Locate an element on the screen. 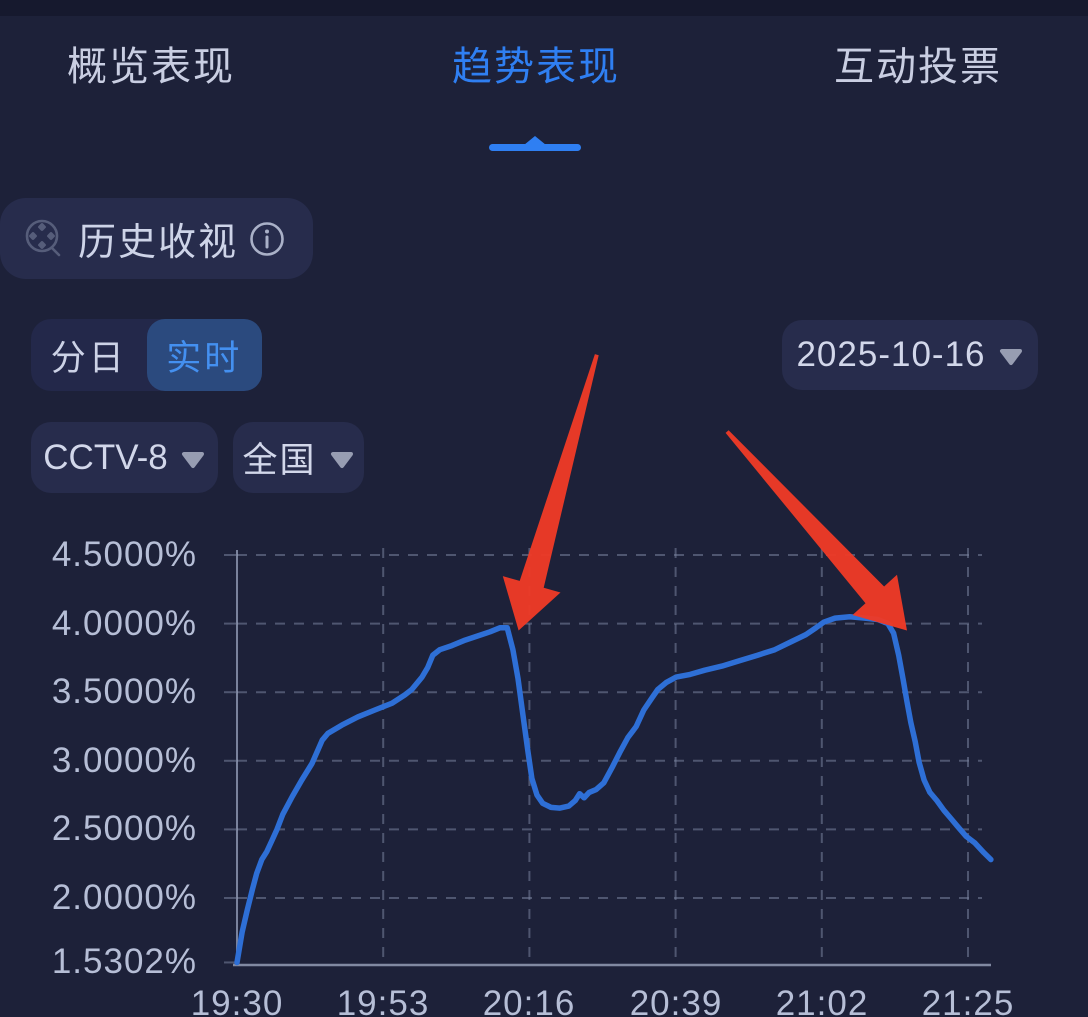 Image resolution: width=1088 pixels, height=1017 pixels. x-axis-label: 20:16 is located at coordinates (529, 1000).